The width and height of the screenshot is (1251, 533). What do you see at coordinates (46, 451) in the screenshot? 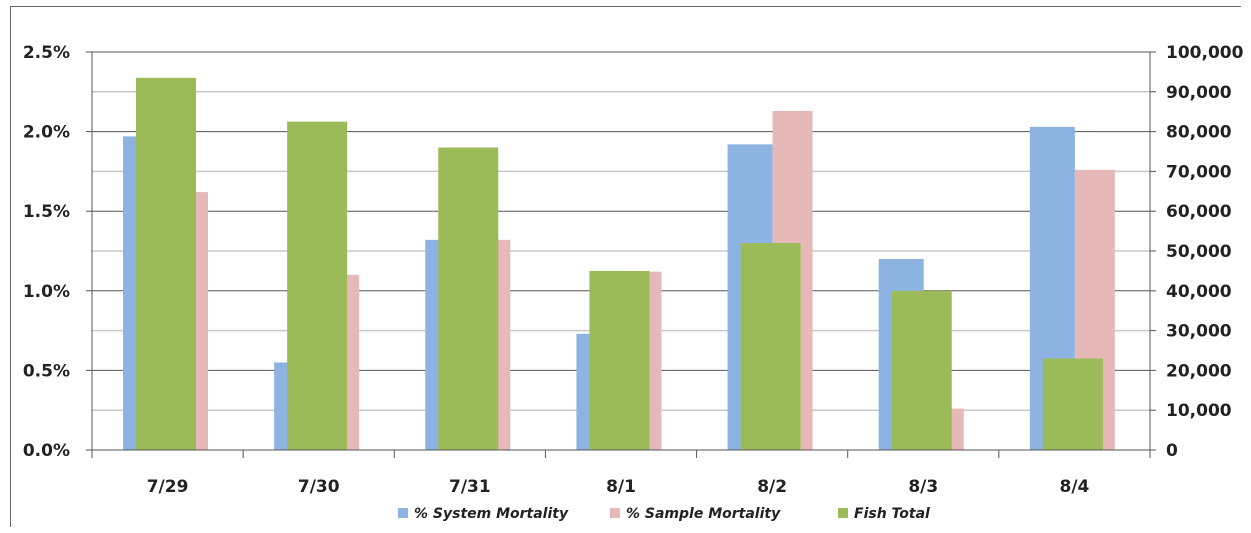
I see `left-tick-label: 0.0%` at bounding box center [46, 451].